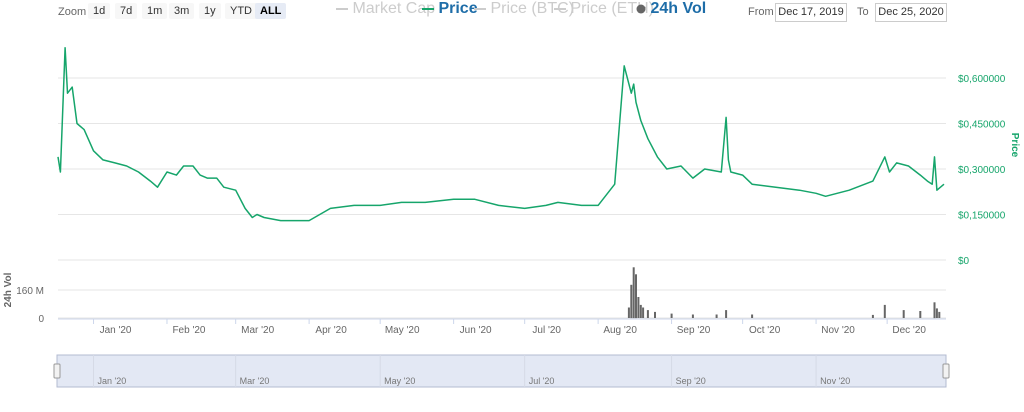 This screenshot has width=1024, height=412. Describe the element at coordinates (255, 381) in the screenshot. I see `navigator-label: Mar '20` at that location.